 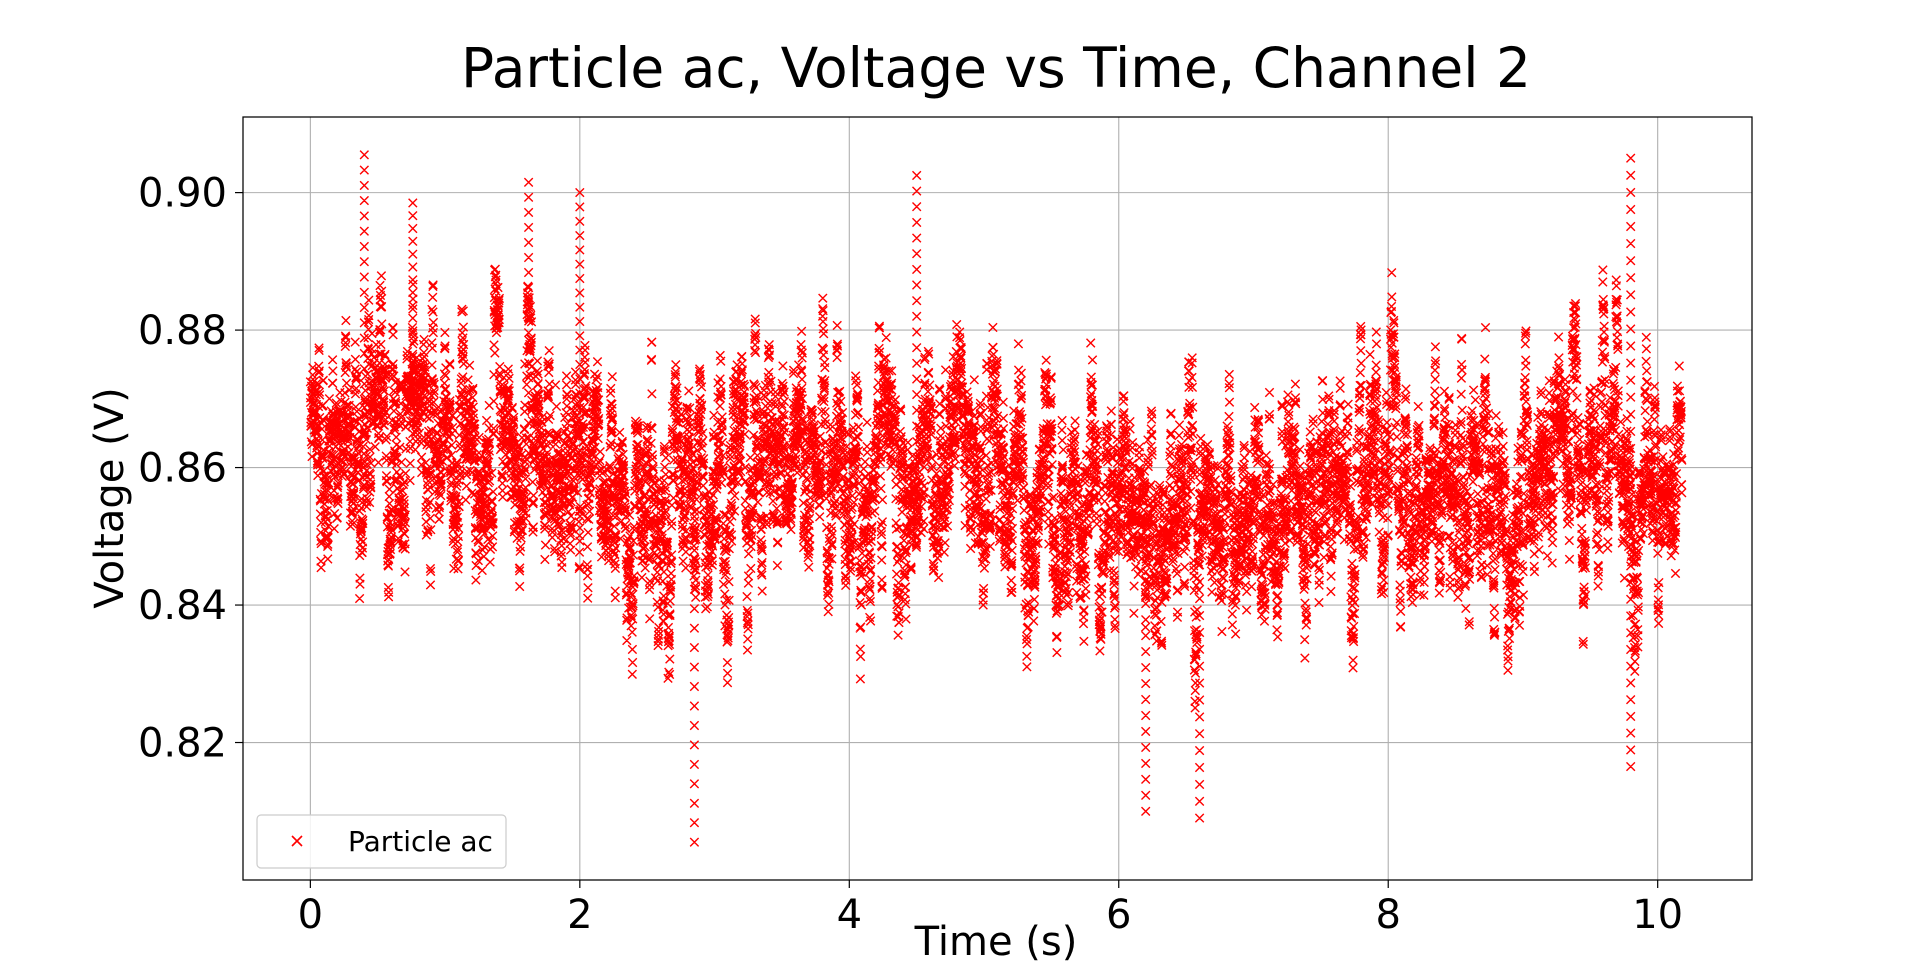 What do you see at coordinates (1387, 915) in the screenshot?
I see `x-tick-label: 8` at bounding box center [1387, 915].